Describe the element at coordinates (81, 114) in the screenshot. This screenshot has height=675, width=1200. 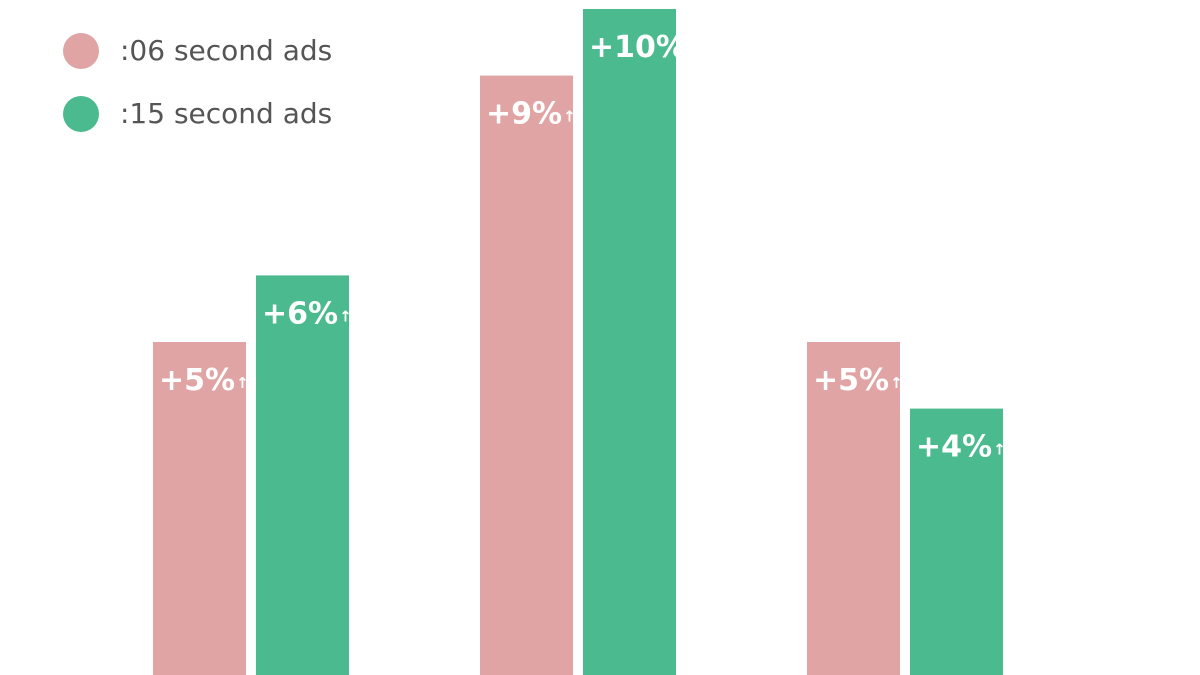
I see `legend-swatch-15-second-ads` at that location.